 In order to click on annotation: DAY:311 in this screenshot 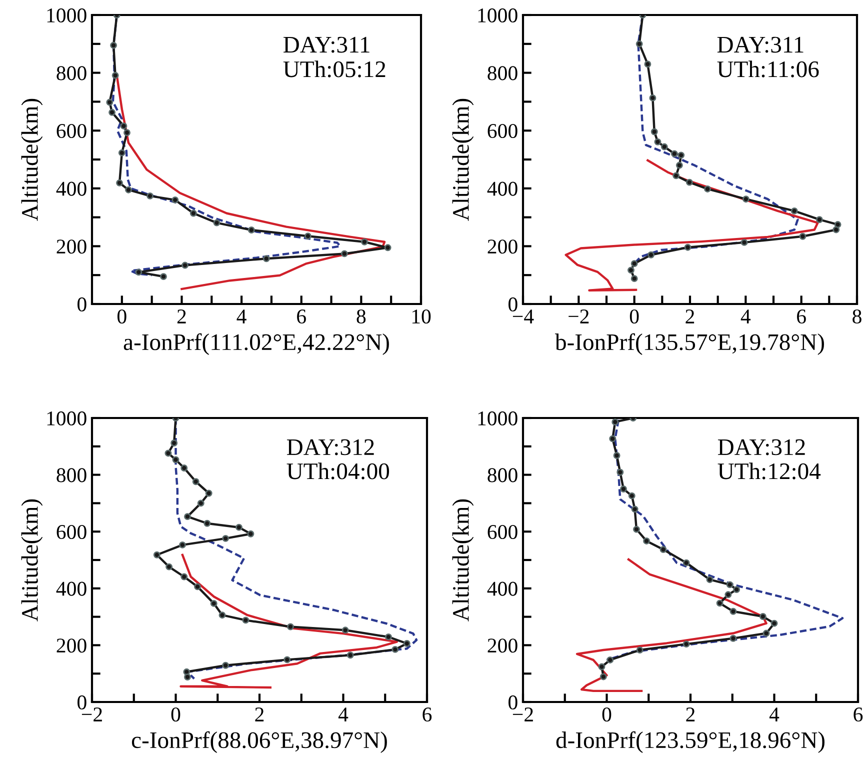, I will do `click(760, 44)`.